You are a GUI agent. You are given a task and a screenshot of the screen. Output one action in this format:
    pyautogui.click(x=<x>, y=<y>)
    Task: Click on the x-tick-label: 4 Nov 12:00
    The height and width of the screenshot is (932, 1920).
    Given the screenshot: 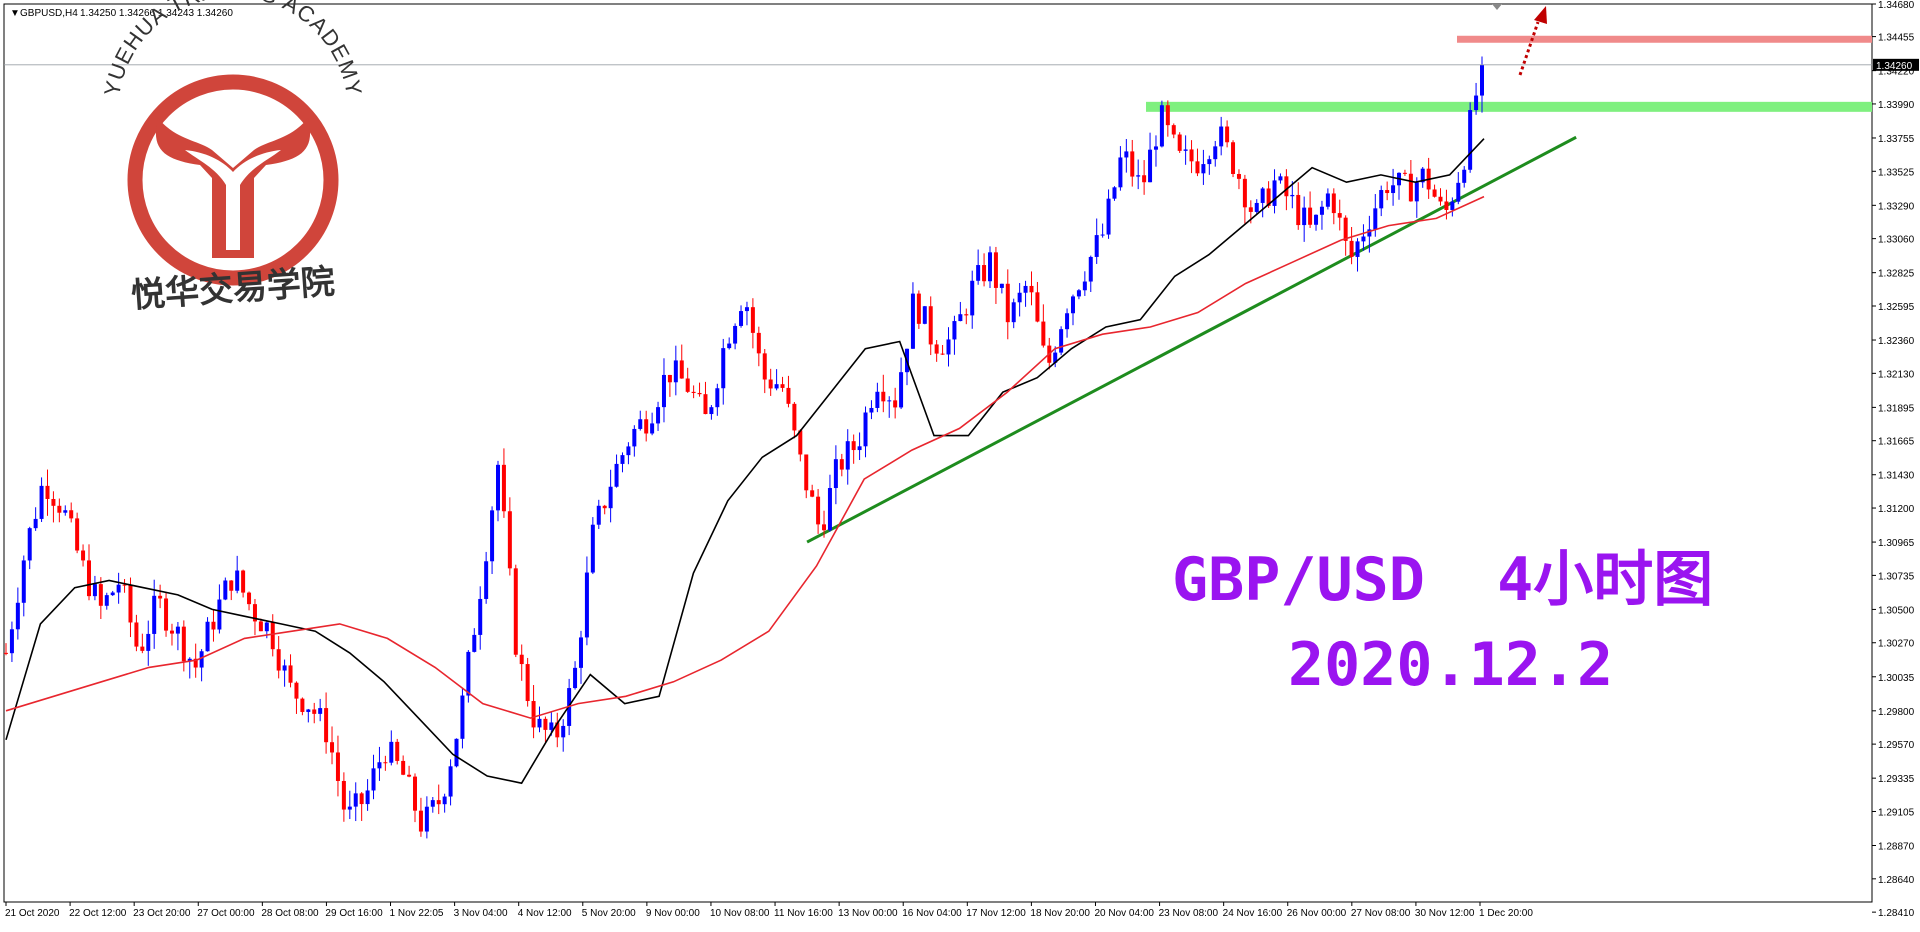 What is the action you would take?
    pyautogui.click(x=545, y=913)
    